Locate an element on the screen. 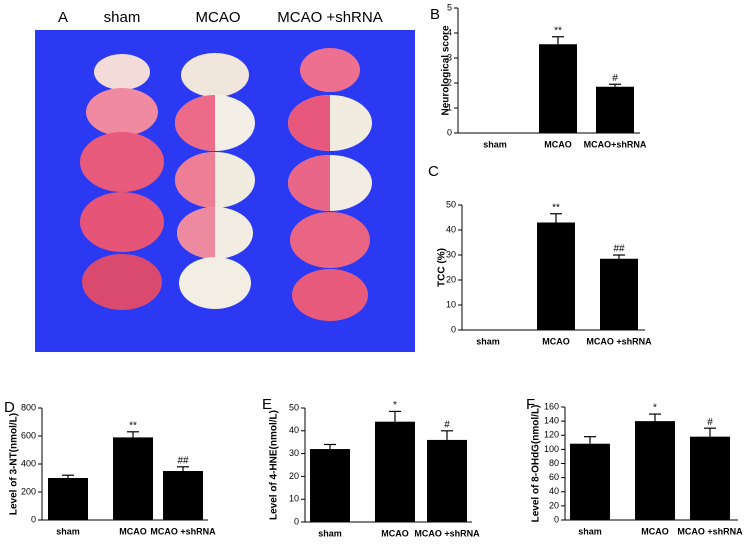  y-tick-label: 100 is located at coordinates (551, 449).